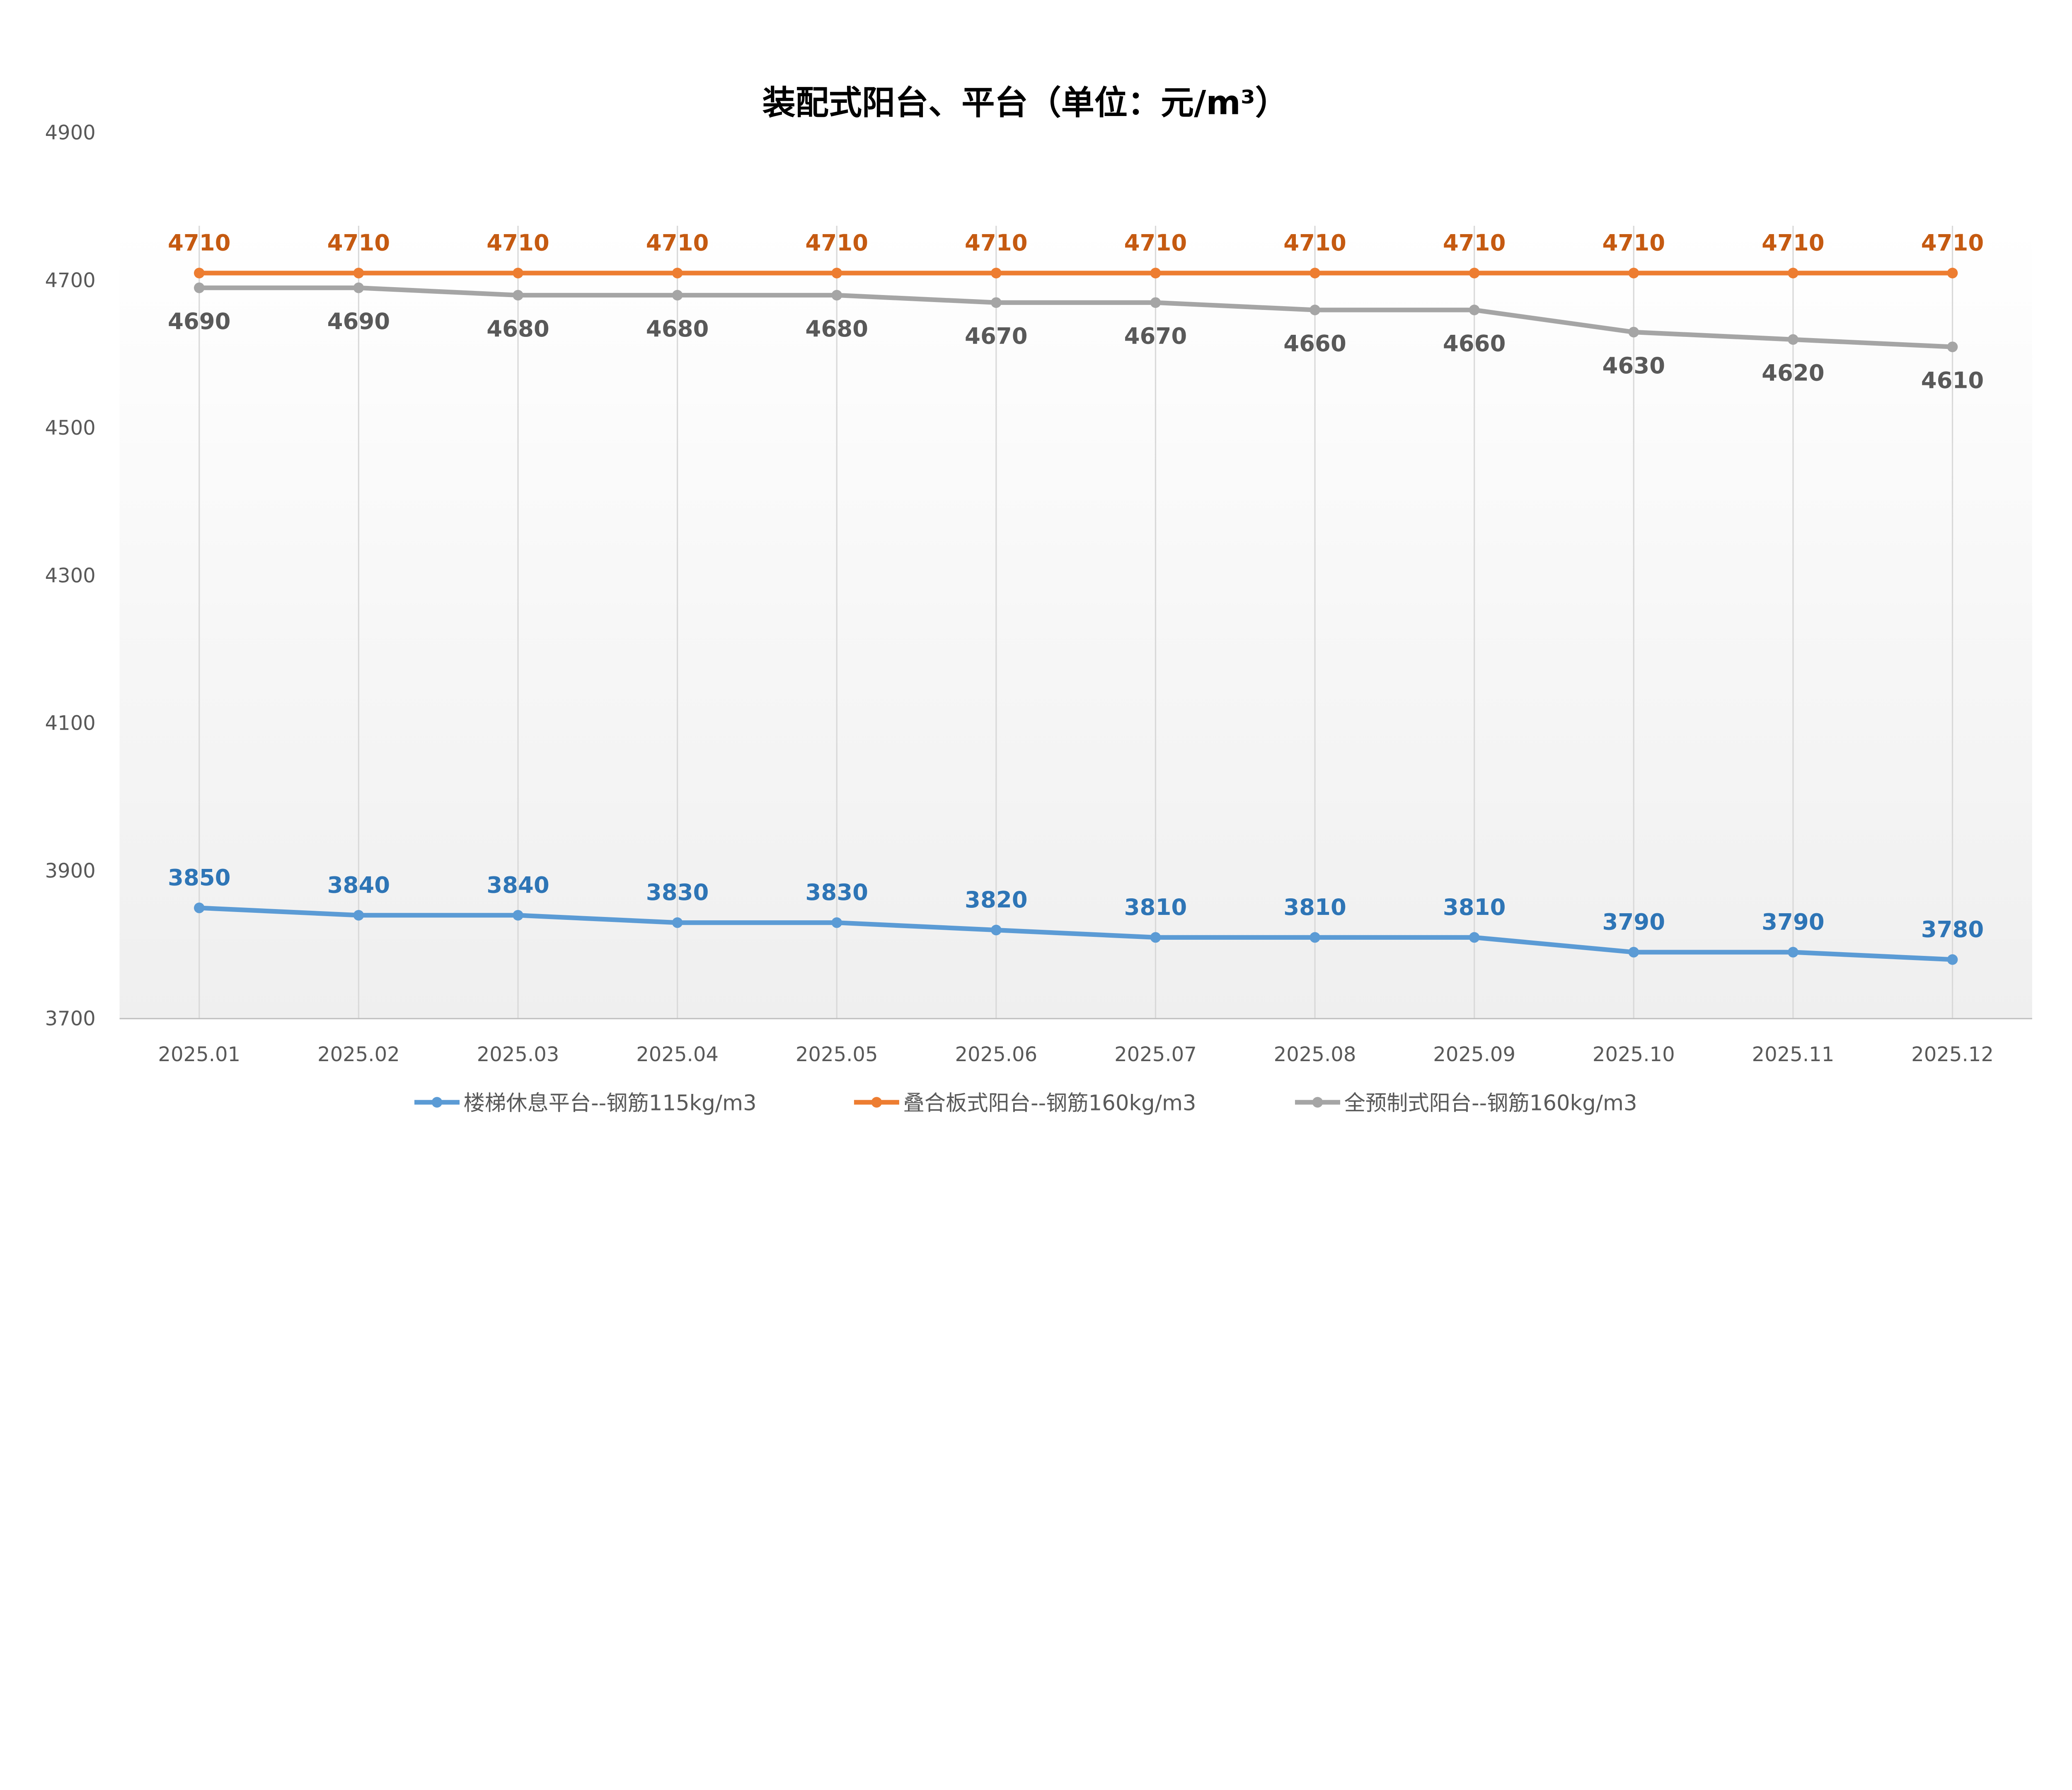  I want to click on legend-item: 楼梯休息平台--钢筋115kg/m3, so click(585, 1103).